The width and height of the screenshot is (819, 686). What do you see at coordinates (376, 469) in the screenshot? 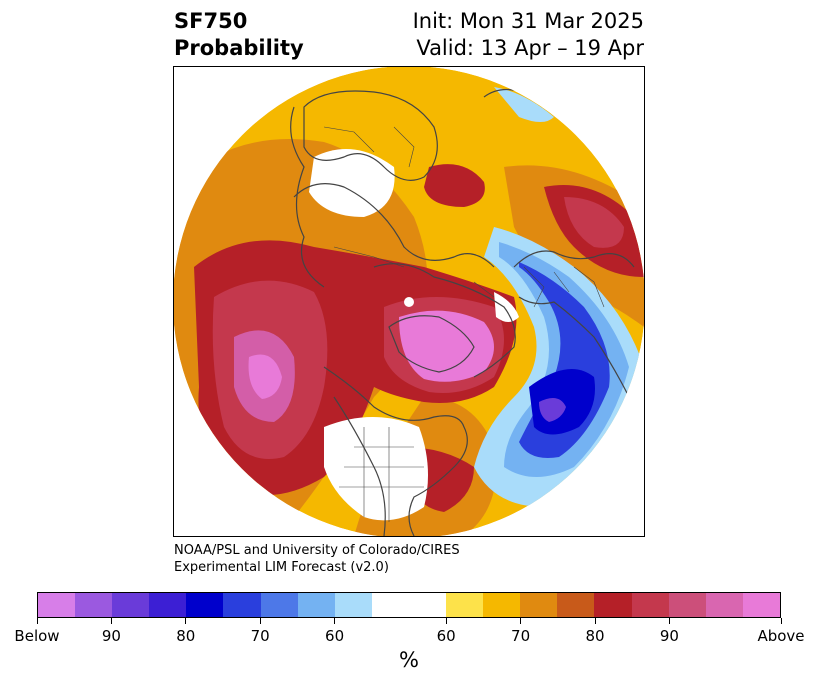
I see `anomaly-region-w2` at bounding box center [376, 469].